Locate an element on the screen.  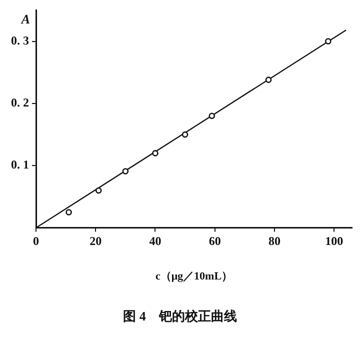
x-tick-label: 80 is located at coordinates (274, 241).